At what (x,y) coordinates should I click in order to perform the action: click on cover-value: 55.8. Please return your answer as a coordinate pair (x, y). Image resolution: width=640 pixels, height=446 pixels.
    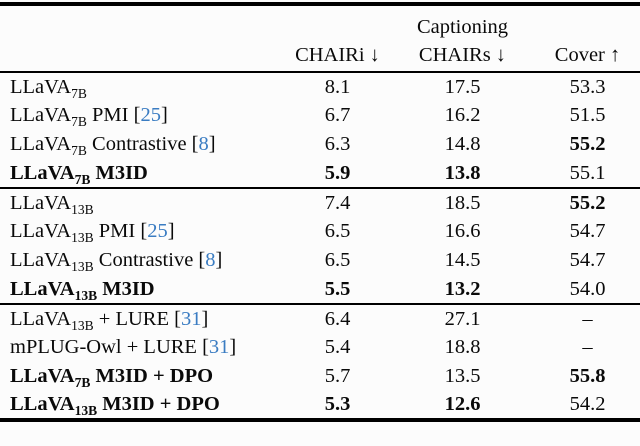
    Looking at the image, I should click on (587, 376).